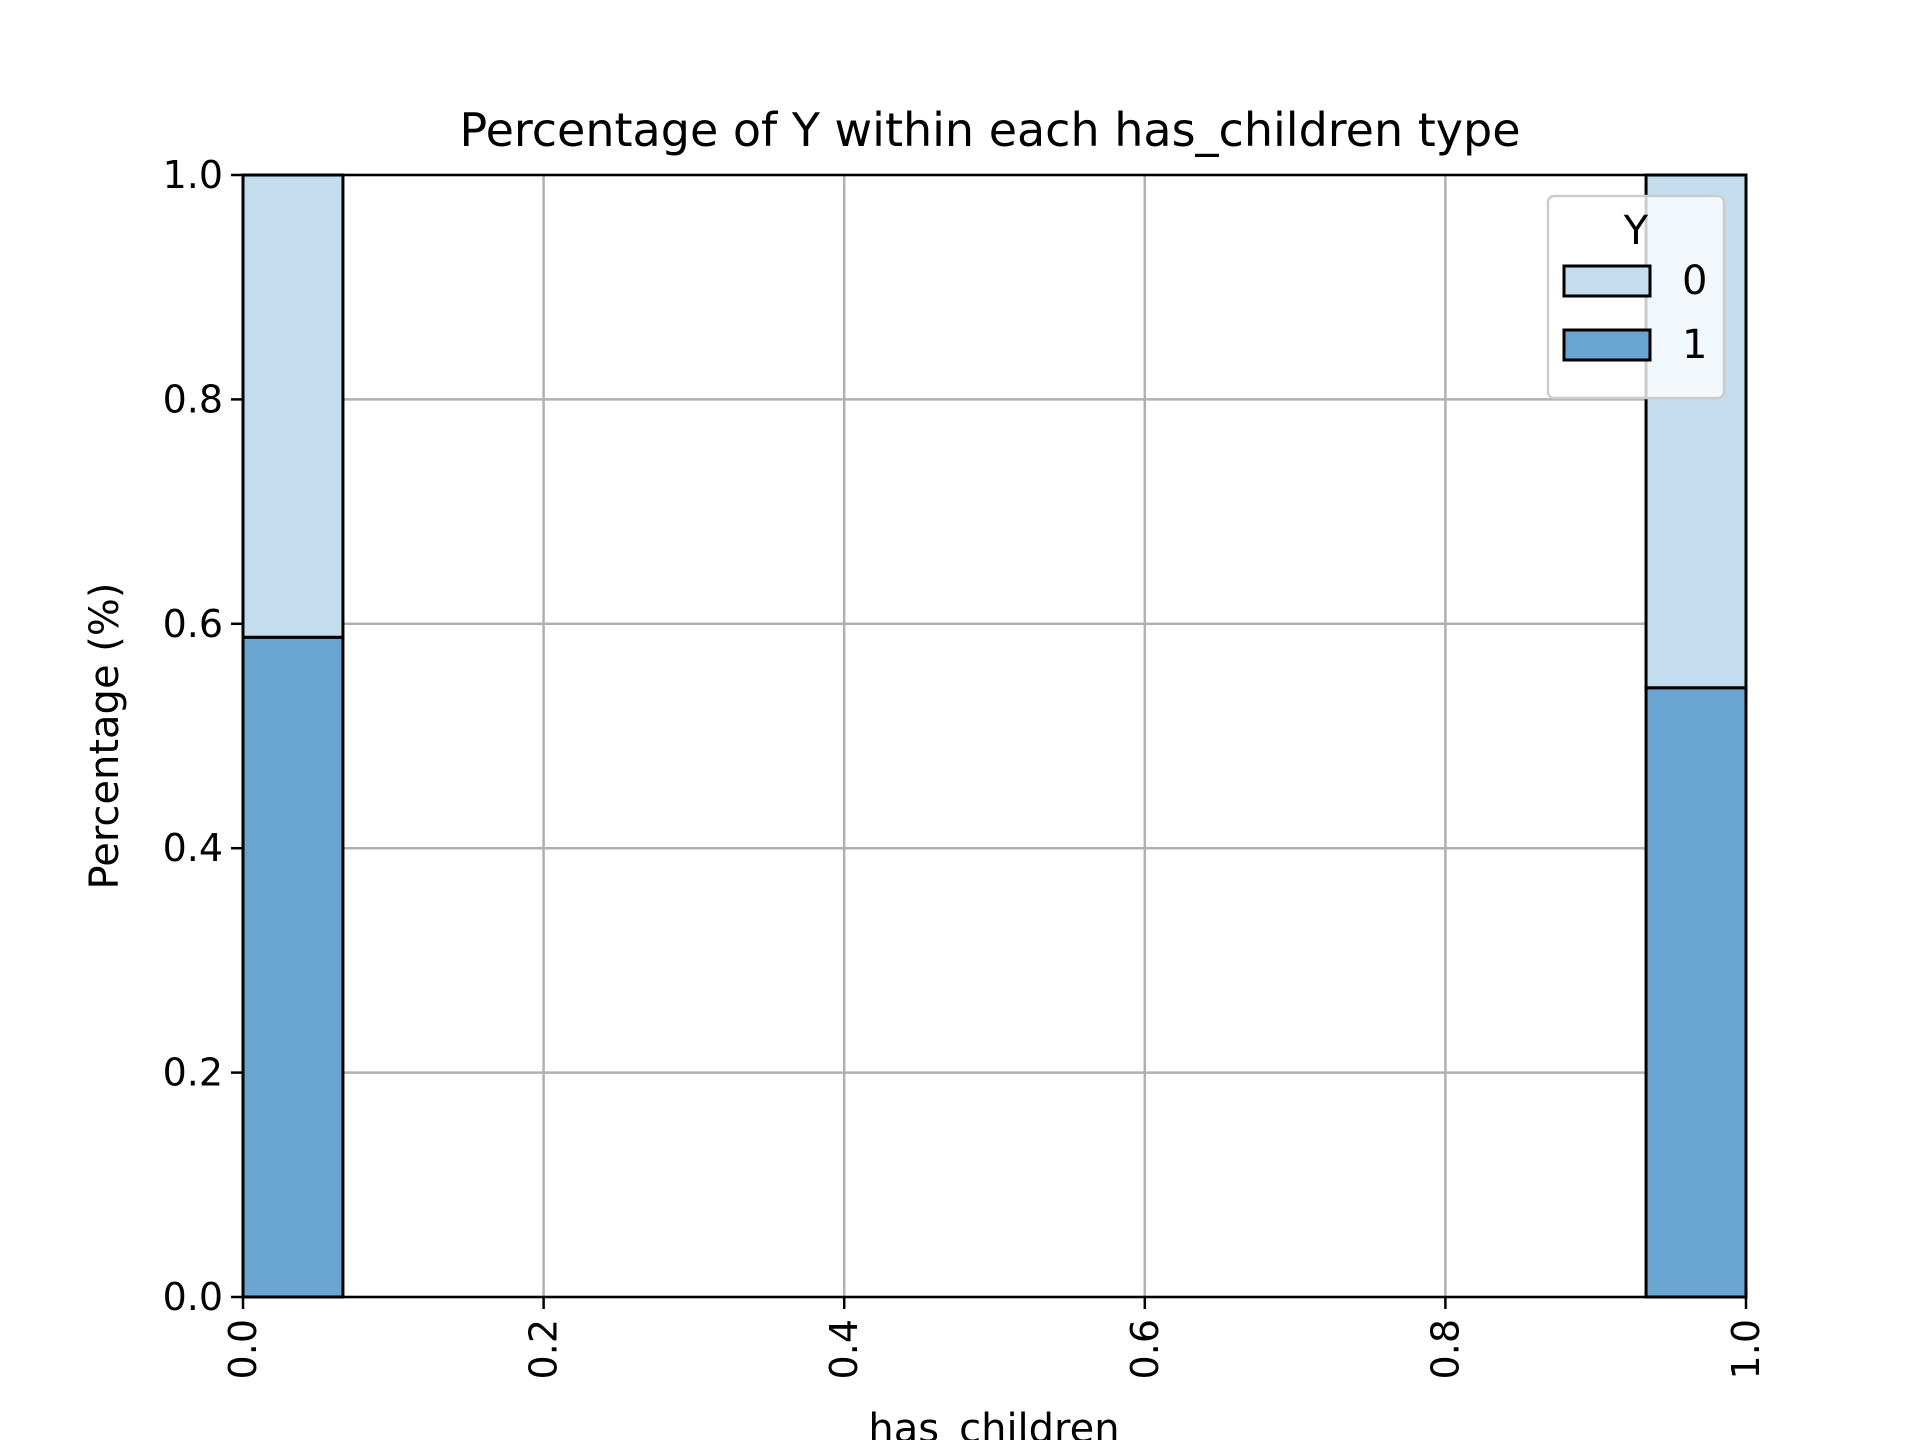 The width and height of the screenshot is (1920, 1440). Describe the element at coordinates (105, 736) in the screenshot. I see `y-axis-label: Percentage (%)` at that location.